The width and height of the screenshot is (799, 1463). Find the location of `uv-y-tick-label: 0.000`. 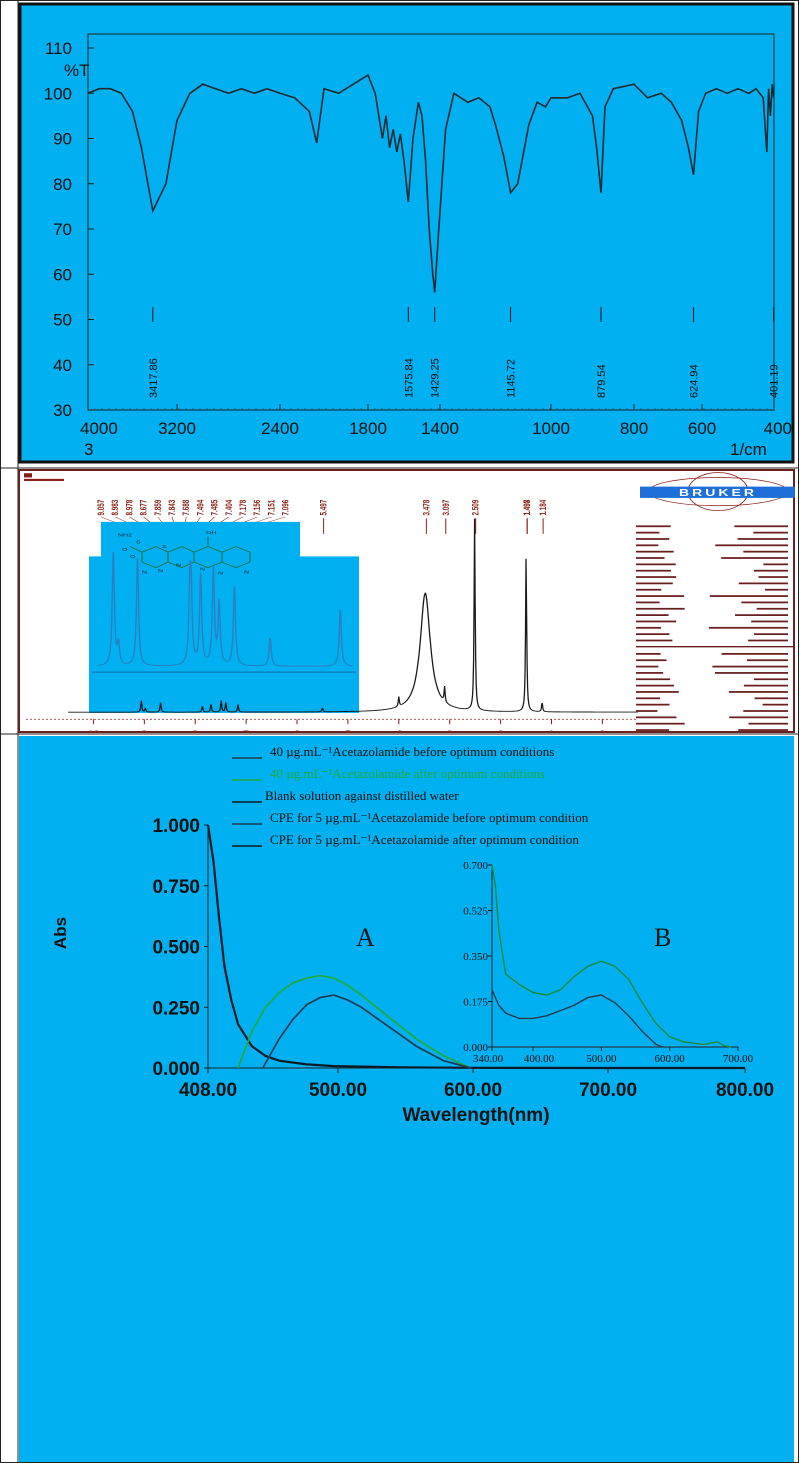

uv-y-tick-label: 0.000 is located at coordinates (176, 1069).